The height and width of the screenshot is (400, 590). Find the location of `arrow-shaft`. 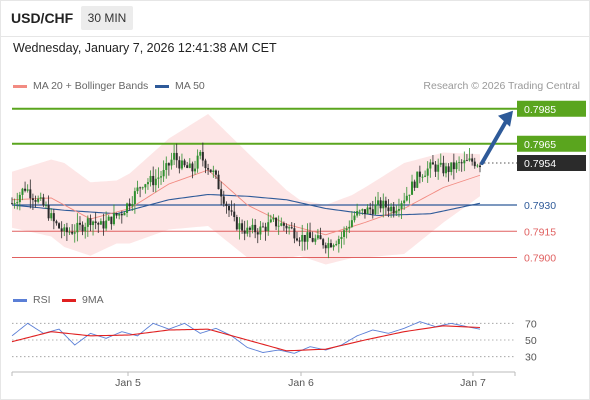

arrow-shaft is located at coordinates (494, 141).